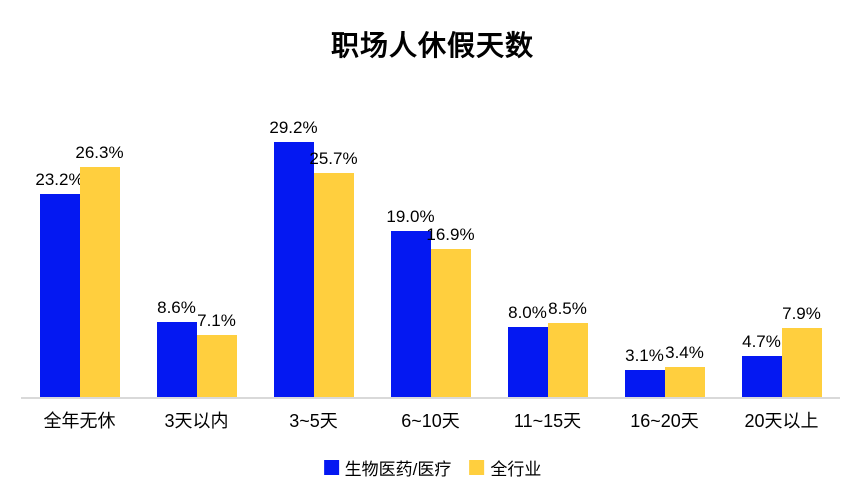 The image size is (865, 497). I want to click on legend-label-biopharma: 生物医药/医疗, so click(398, 469).